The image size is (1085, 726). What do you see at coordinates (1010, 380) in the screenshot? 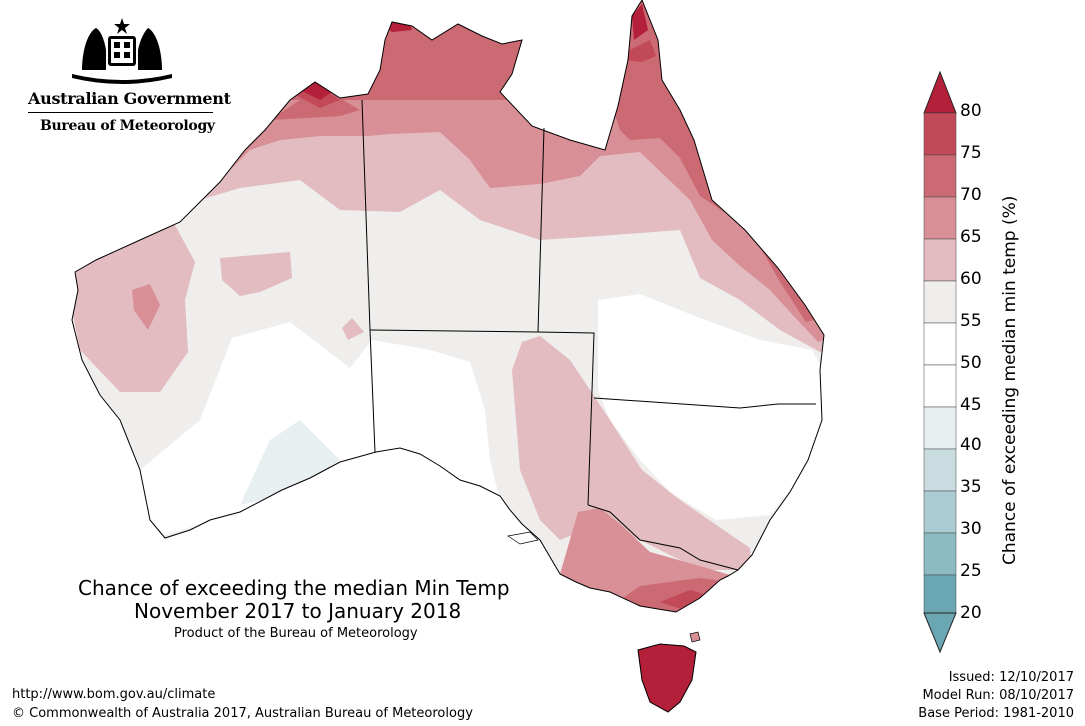
I see `colorbar-label: Chance of exceeding median min temp (%)` at bounding box center [1010, 380].